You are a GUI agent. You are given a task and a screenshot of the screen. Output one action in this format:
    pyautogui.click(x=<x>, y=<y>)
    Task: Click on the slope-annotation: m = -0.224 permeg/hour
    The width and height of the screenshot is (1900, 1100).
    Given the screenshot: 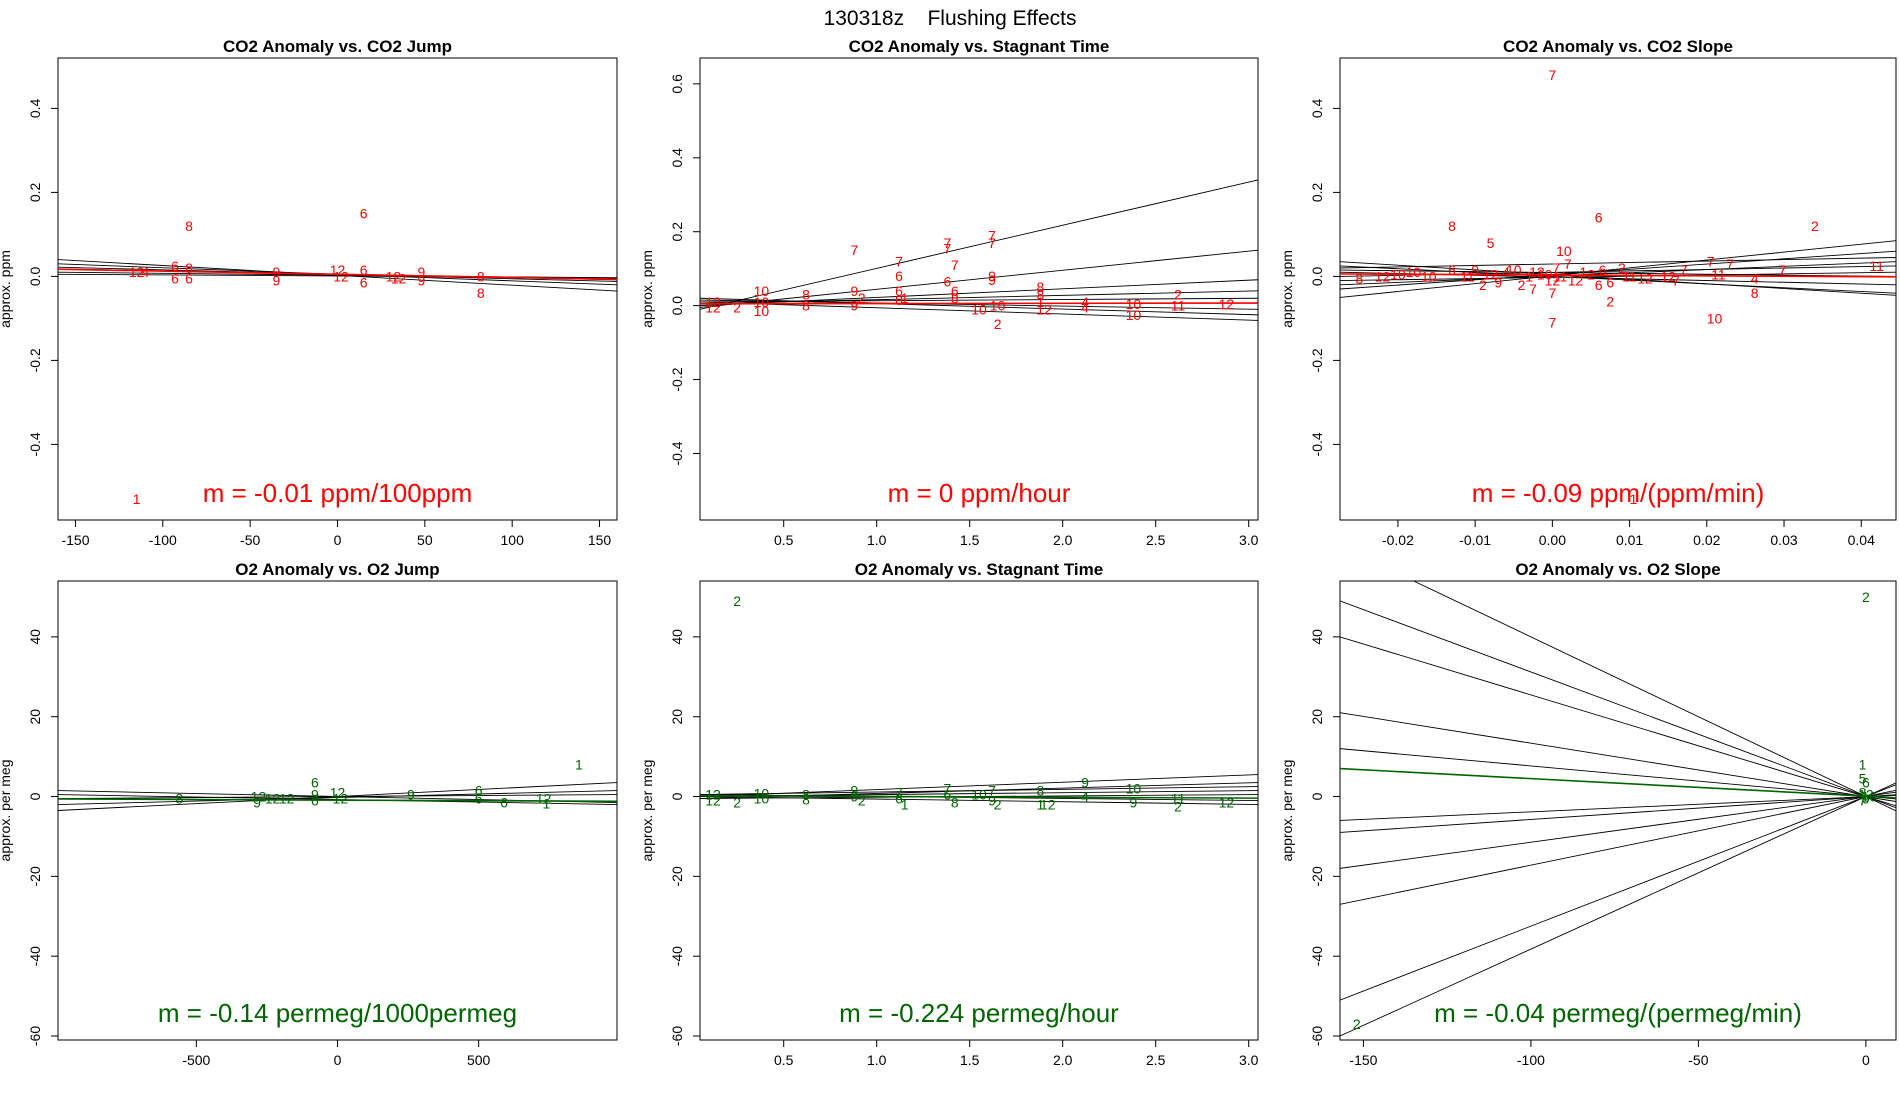 What is the action you would take?
    pyautogui.click(x=979, y=1013)
    